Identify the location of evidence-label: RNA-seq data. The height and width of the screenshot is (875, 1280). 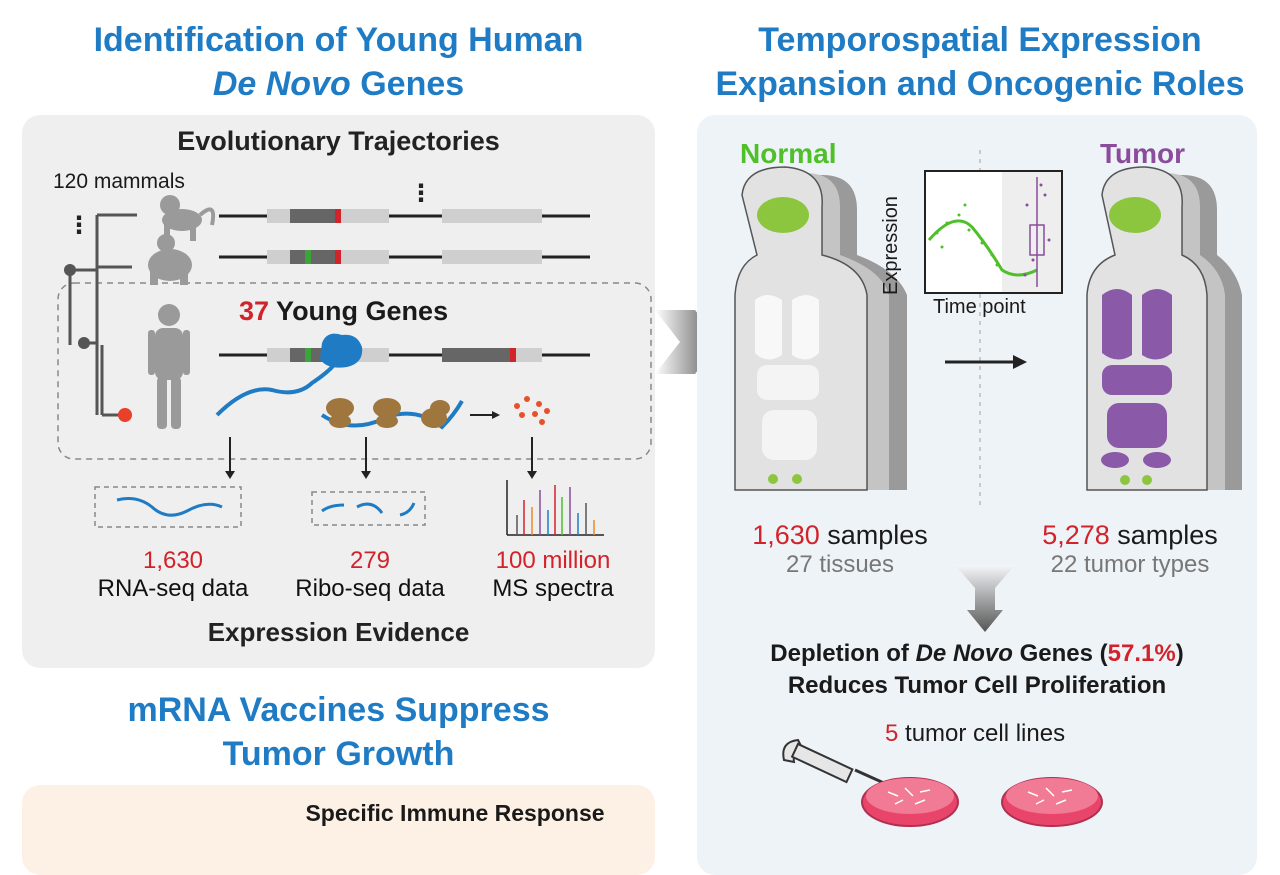
(173, 588).